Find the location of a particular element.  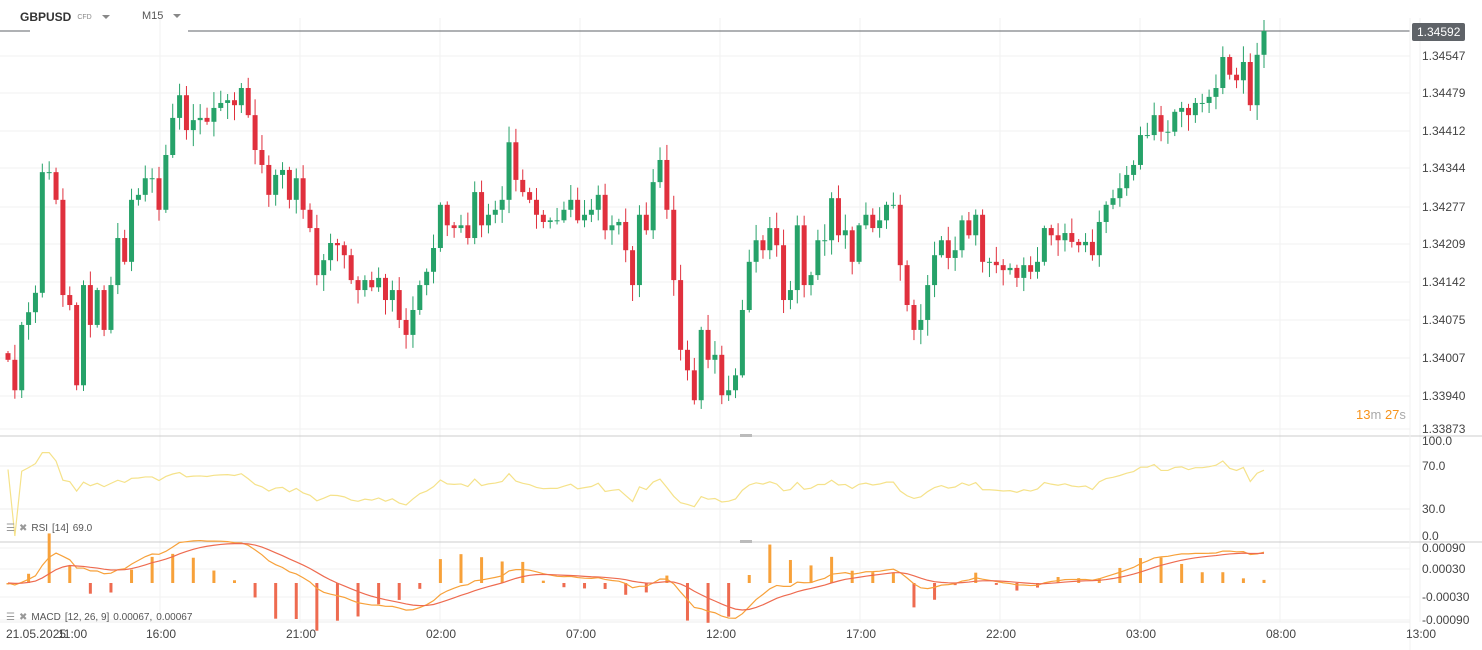

symbol-type: CFD is located at coordinates (84, 17).